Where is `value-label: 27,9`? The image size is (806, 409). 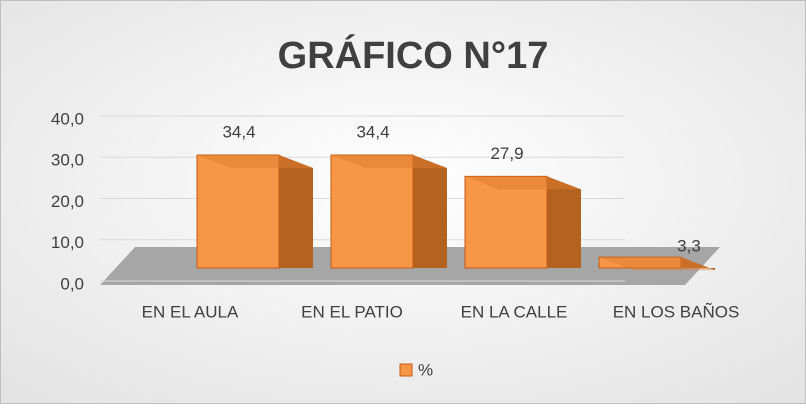
value-label: 27,9 is located at coordinates (506, 153).